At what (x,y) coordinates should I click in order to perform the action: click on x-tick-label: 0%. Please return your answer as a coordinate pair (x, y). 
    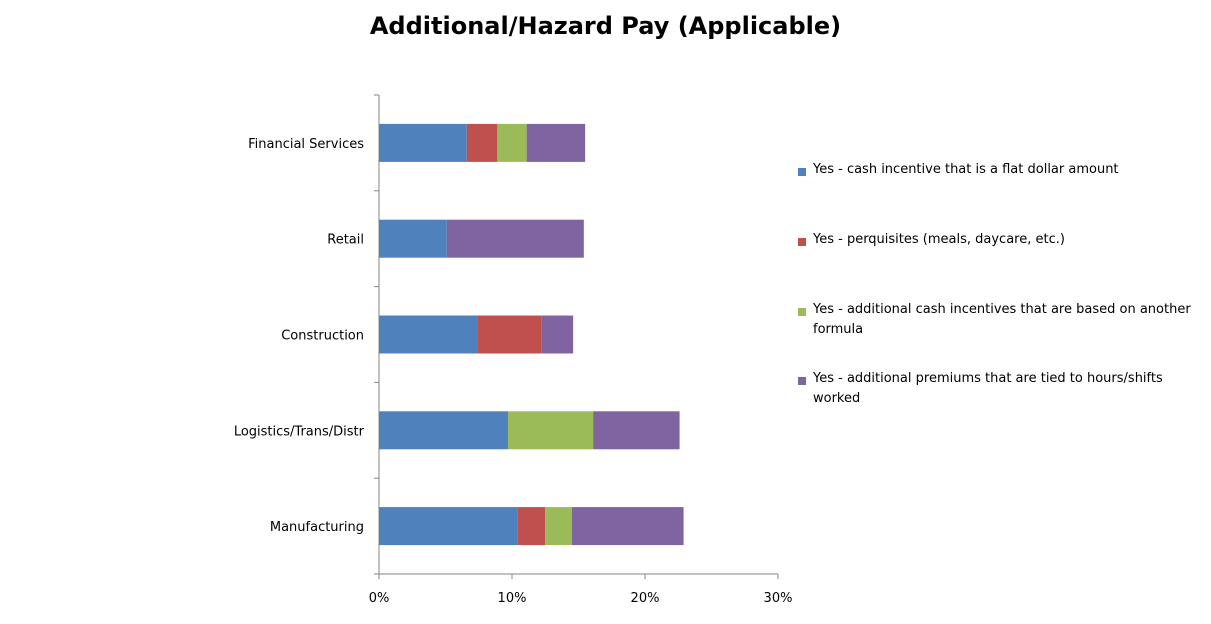
    Looking at the image, I should click on (379, 598).